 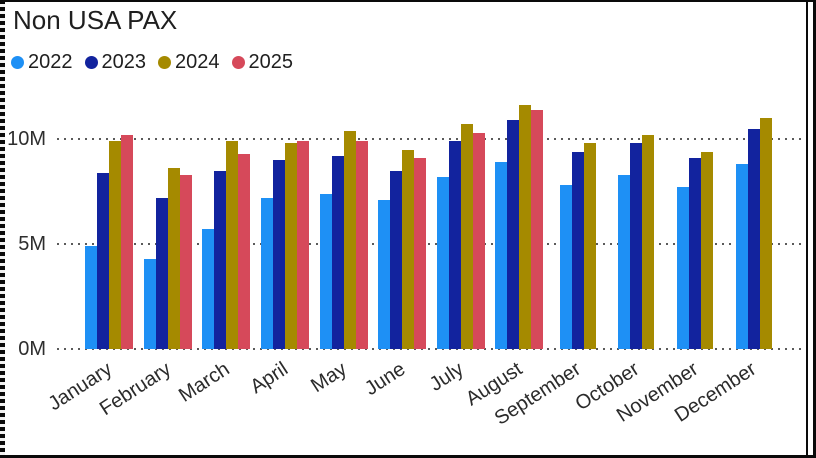 I want to click on month-group-December, so click(x=753, y=223).